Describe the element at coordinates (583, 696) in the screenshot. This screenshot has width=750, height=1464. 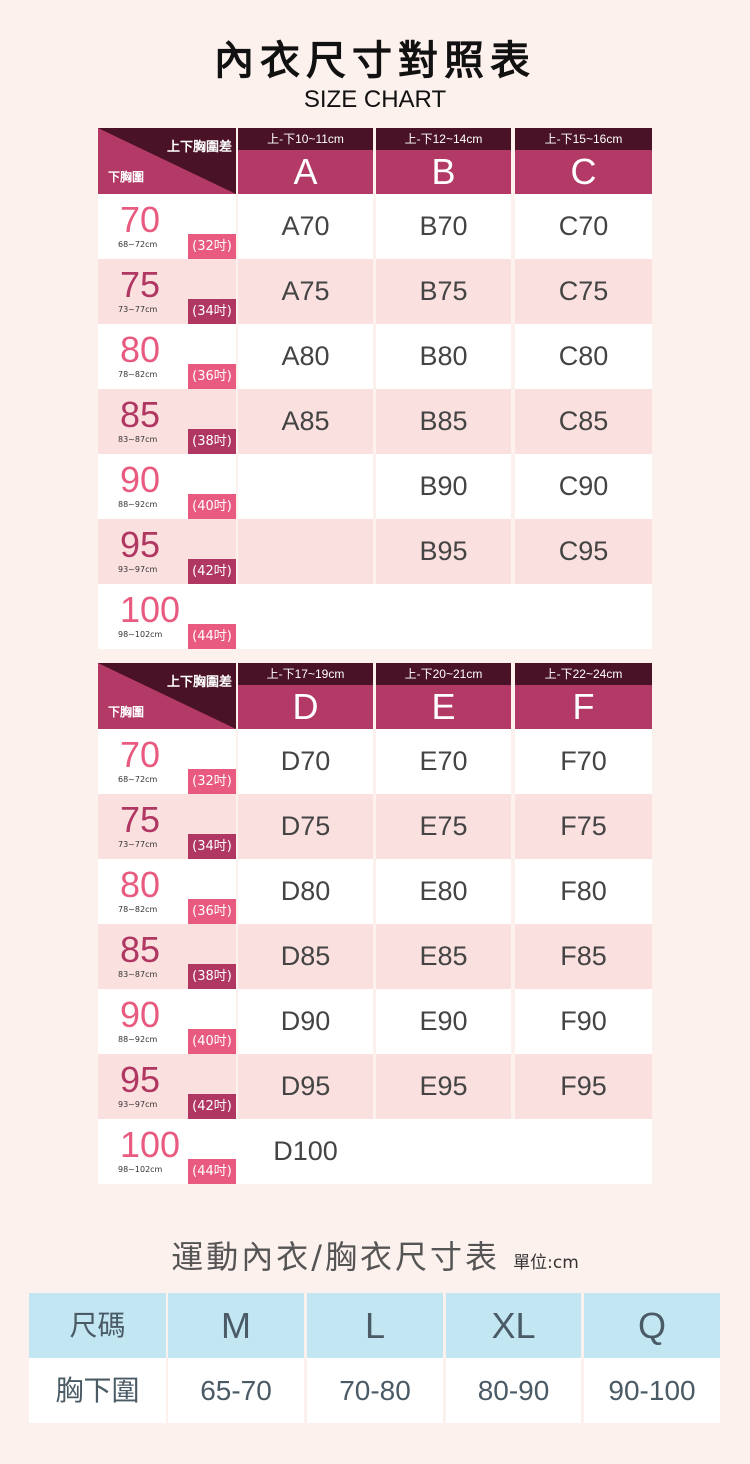
I see `cup-column-header: 上-下22~24cm F` at that location.